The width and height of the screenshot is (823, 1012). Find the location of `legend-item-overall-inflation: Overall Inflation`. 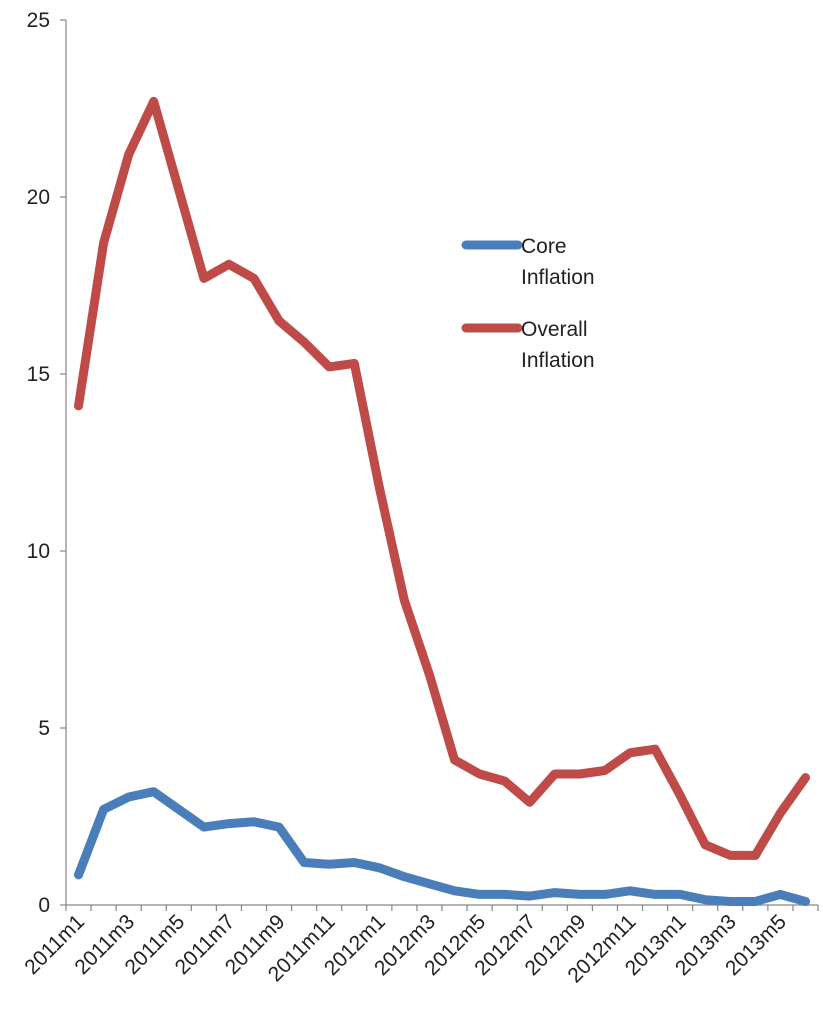

legend-item-overall-inflation: Overall Inflation is located at coordinates (528, 345).